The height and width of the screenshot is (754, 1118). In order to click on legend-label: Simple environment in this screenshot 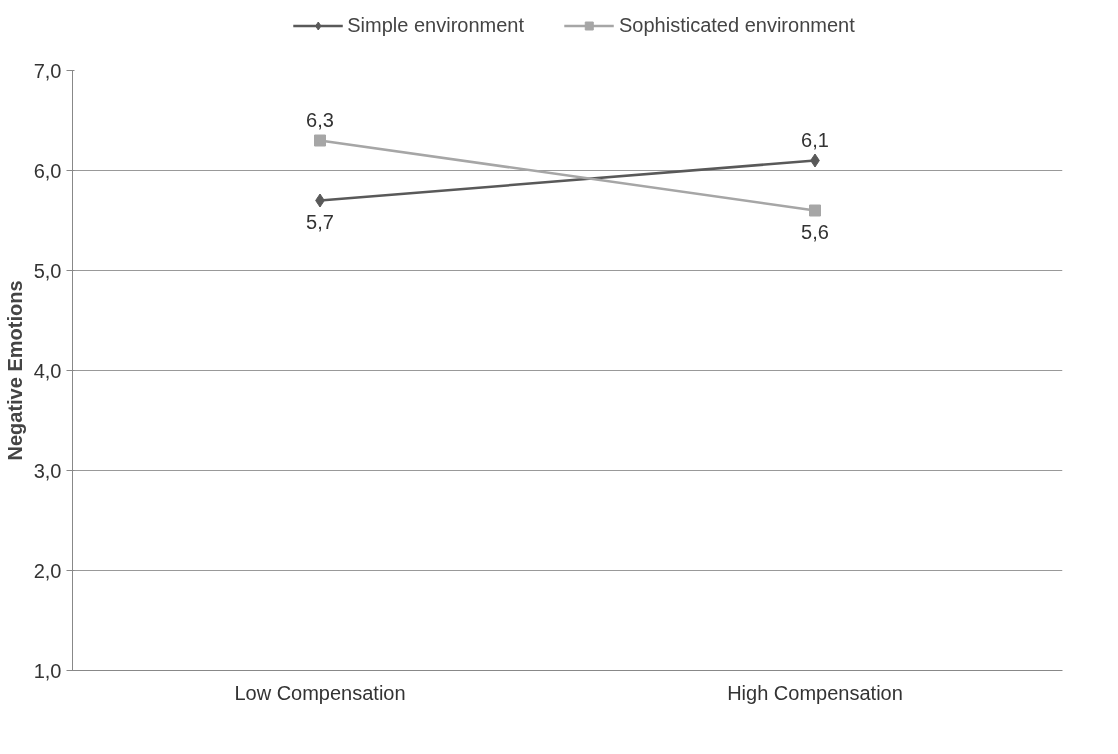, I will do `click(436, 25)`.